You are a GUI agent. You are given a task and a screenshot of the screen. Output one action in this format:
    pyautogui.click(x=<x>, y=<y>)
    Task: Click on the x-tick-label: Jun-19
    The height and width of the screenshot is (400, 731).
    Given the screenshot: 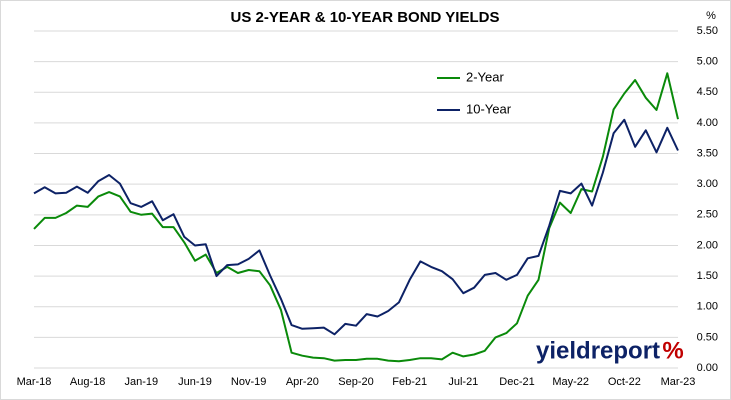 What is the action you would take?
    pyautogui.click(x=195, y=382)
    